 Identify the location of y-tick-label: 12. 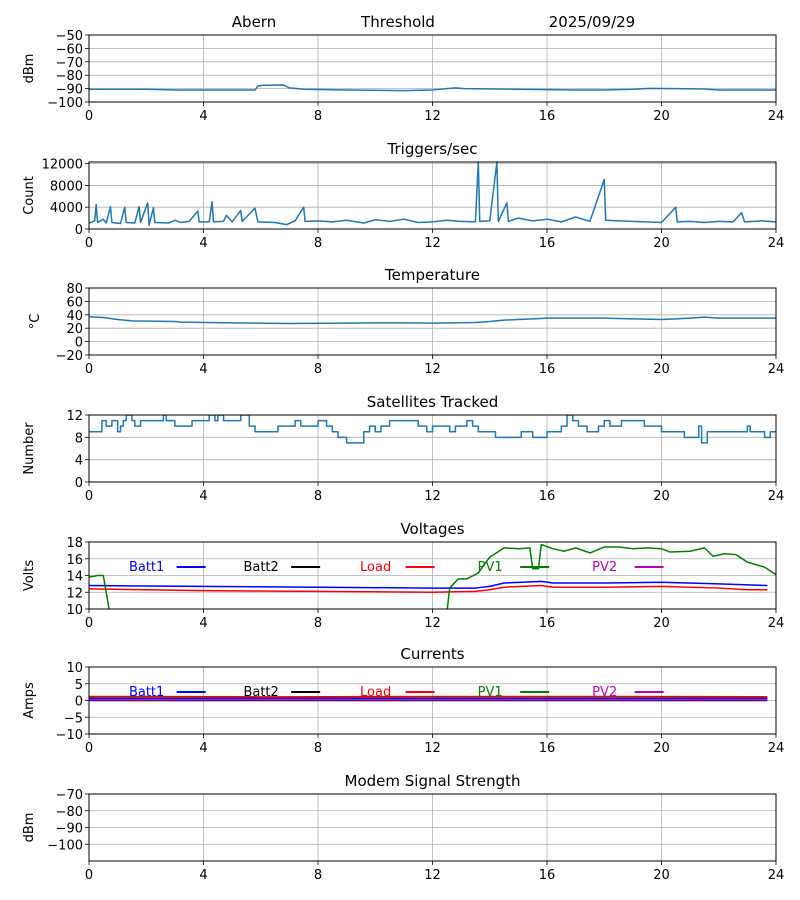
(74, 593).